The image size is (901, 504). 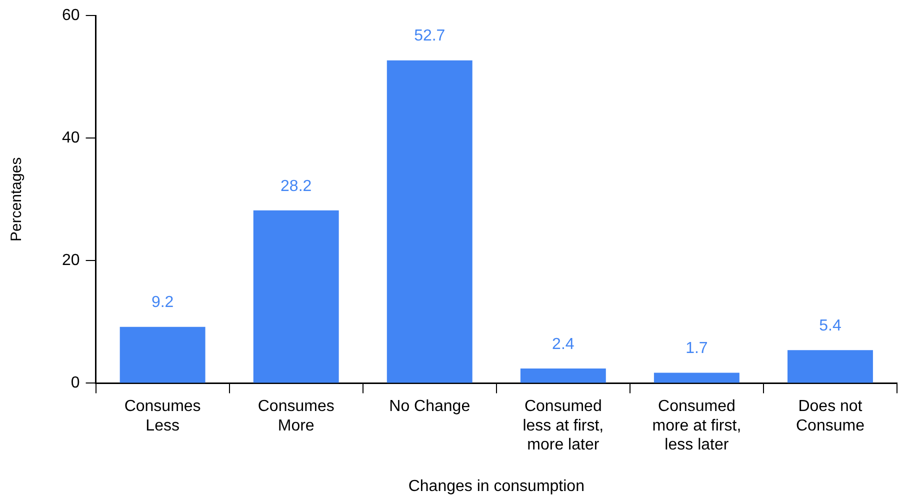 I want to click on x-tick-label: No Change, so click(x=429, y=407).